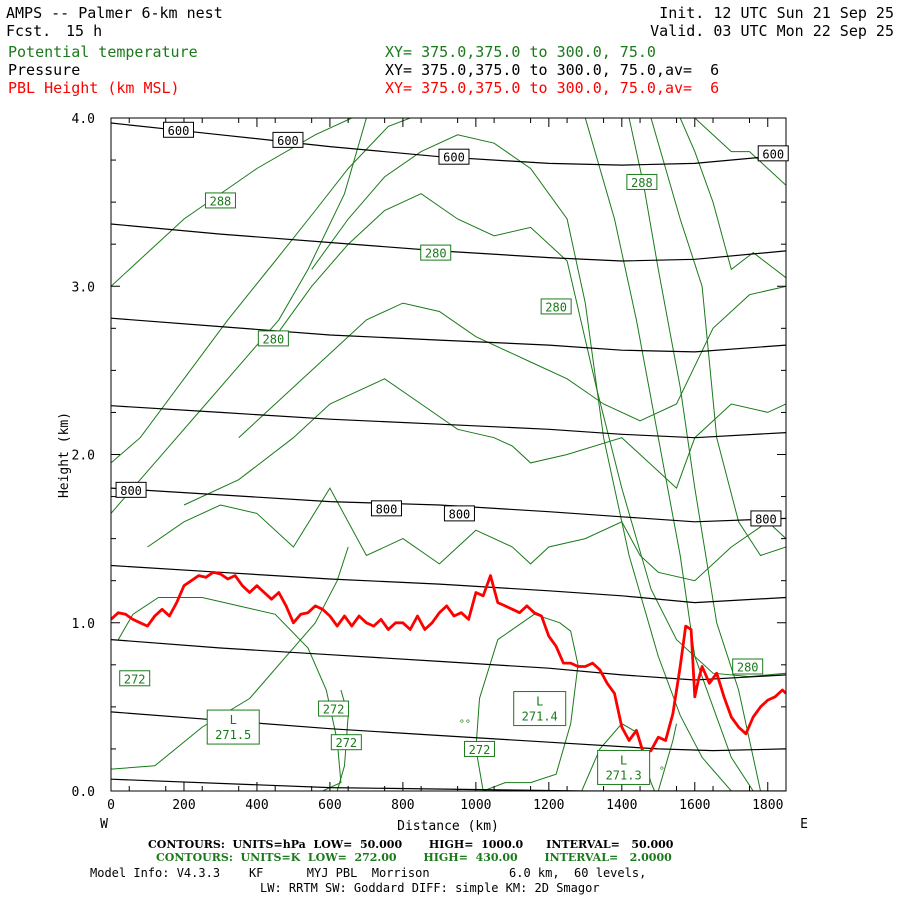 The height and width of the screenshot is (900, 900). I want to click on y-tick-label: 3.0, so click(83, 287).